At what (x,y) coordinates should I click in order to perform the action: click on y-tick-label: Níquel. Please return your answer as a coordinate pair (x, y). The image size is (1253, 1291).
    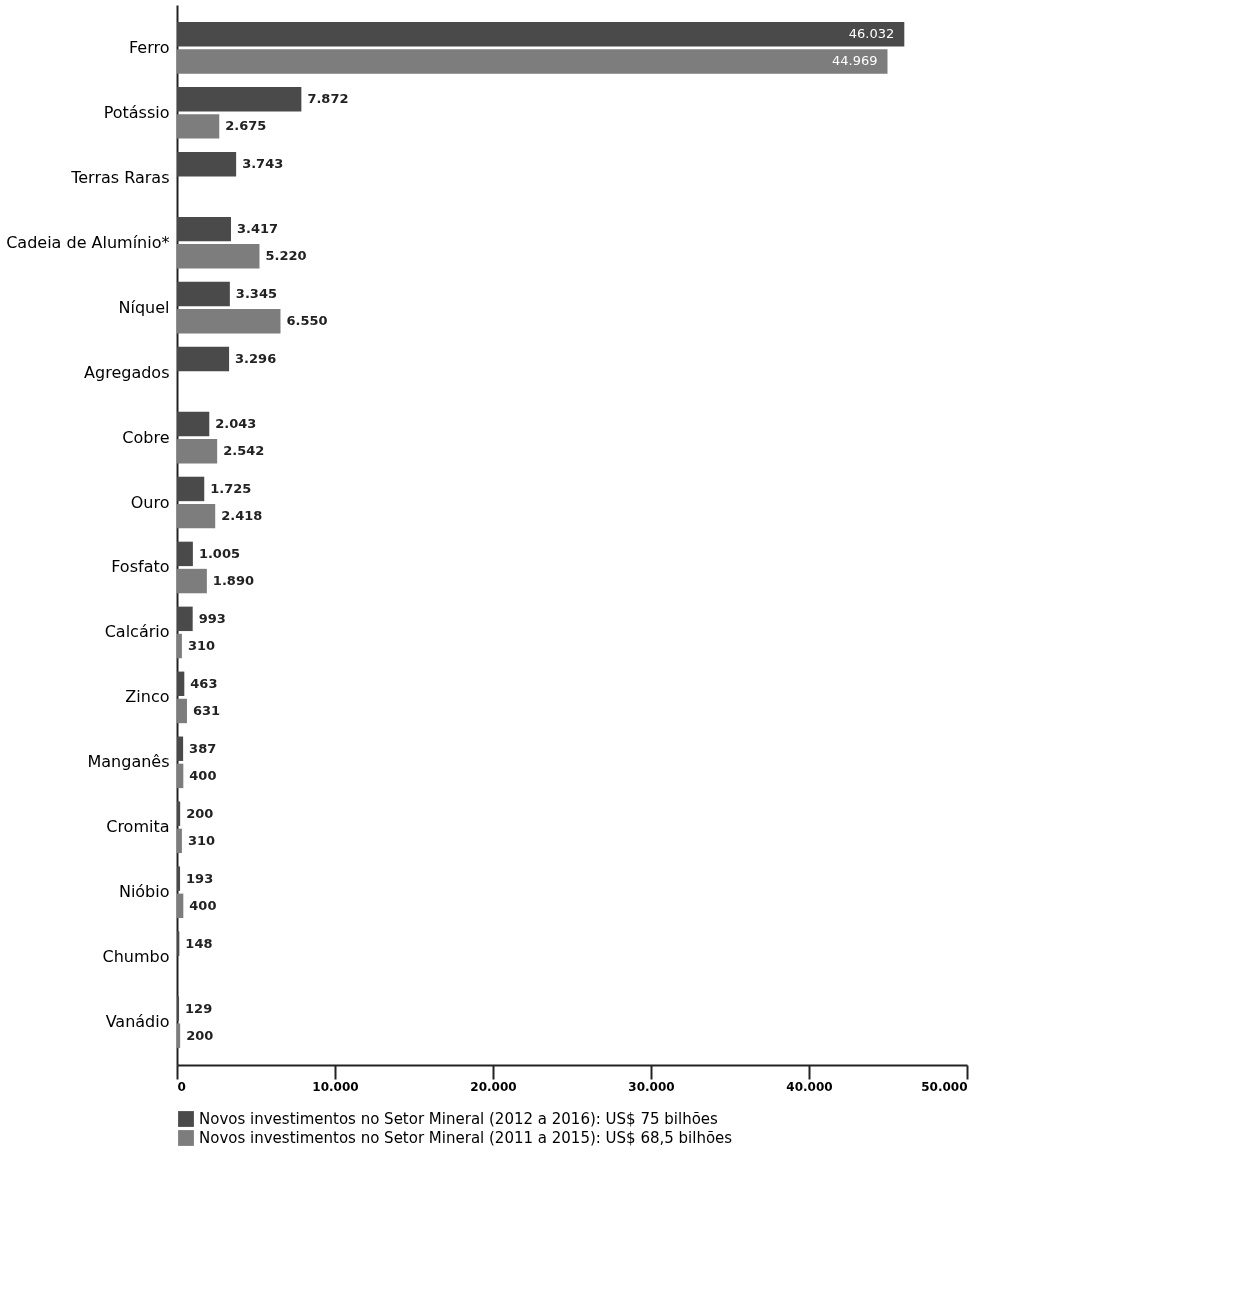
    Looking at the image, I should click on (144, 307).